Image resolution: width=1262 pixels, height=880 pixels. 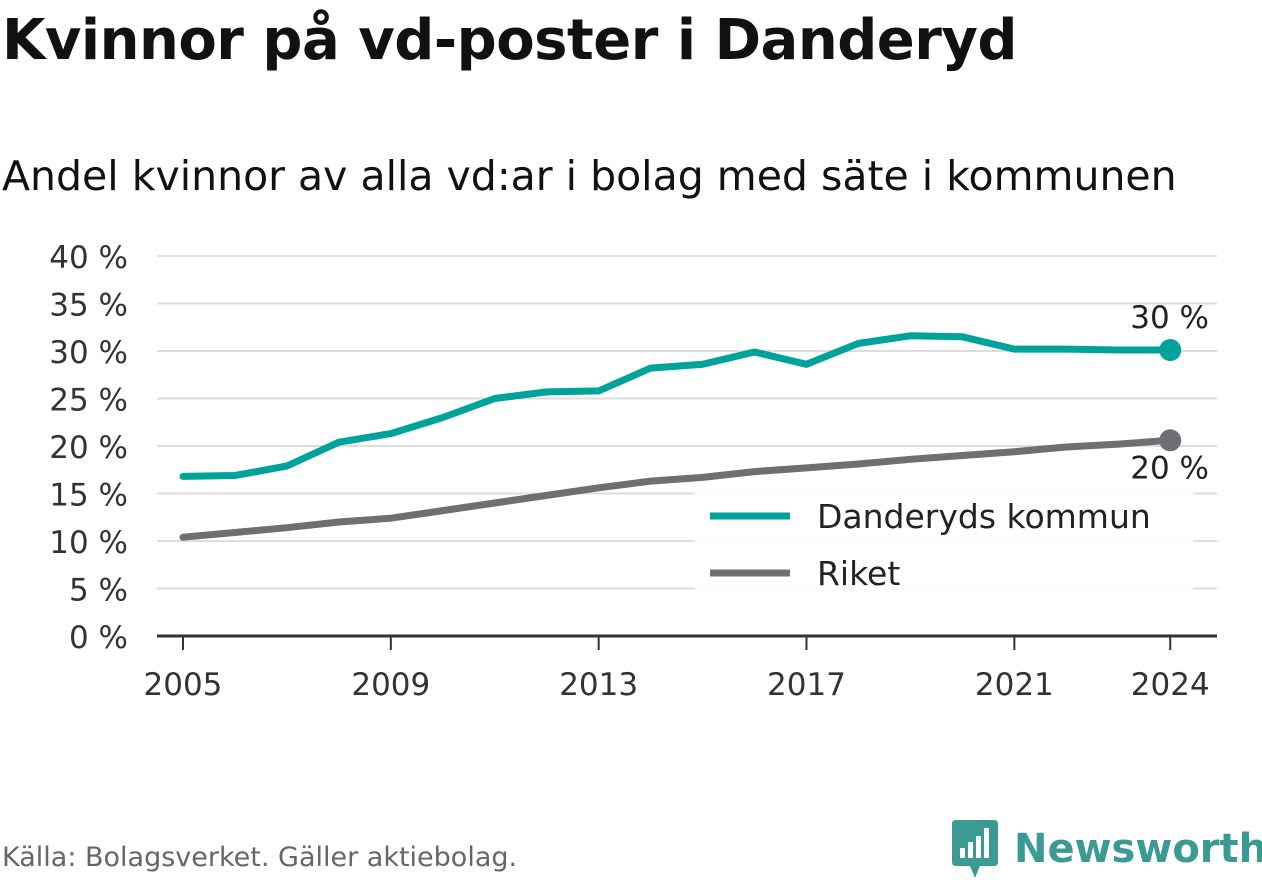 I want to click on series-end-label: 30 %, so click(x=1169, y=318).